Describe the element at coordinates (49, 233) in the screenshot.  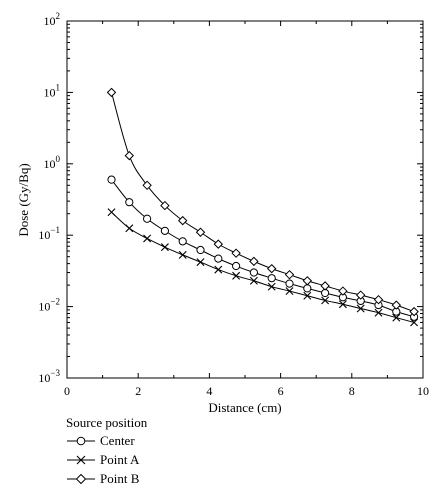
I see `y-tick-label: 10⁻¹` at that location.